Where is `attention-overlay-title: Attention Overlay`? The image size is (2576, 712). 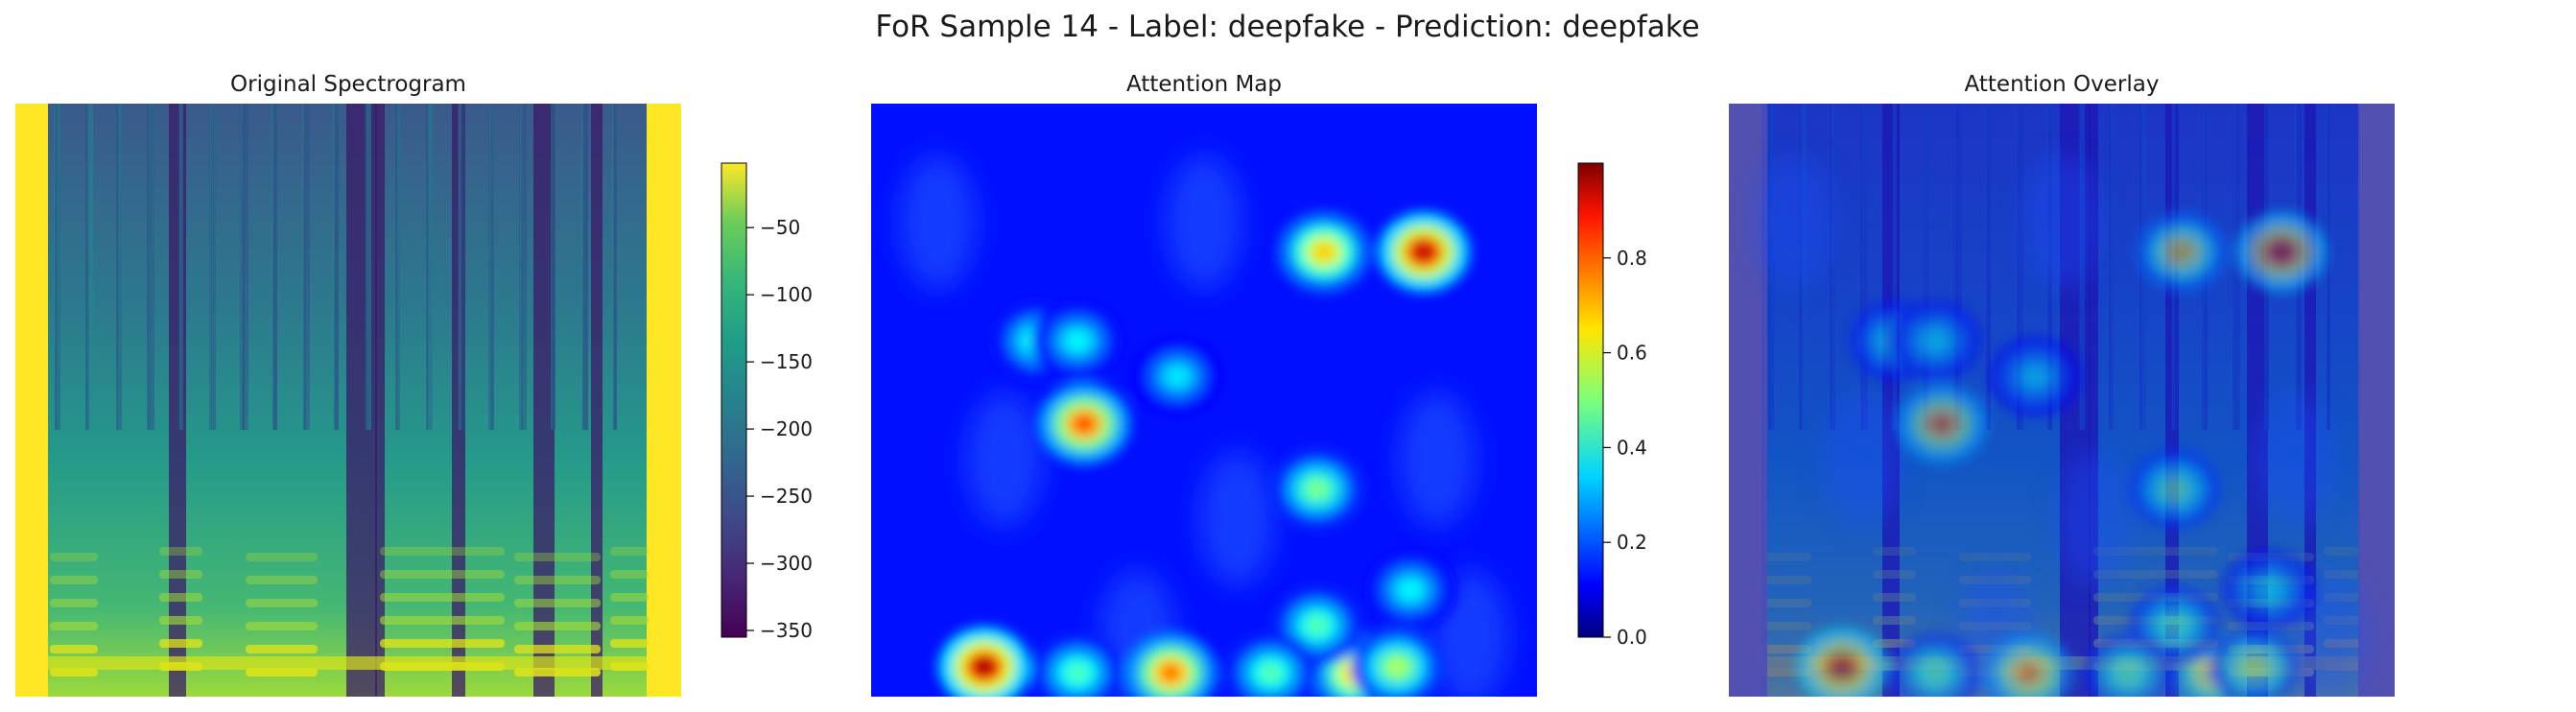
attention-overlay-title: Attention Overlay is located at coordinates (2062, 84).